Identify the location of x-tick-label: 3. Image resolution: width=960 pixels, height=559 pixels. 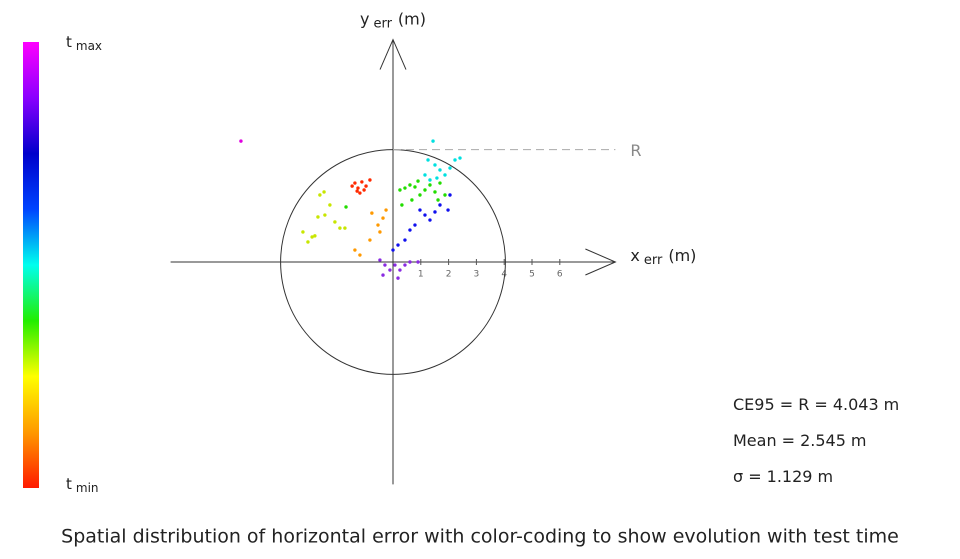
(477, 275).